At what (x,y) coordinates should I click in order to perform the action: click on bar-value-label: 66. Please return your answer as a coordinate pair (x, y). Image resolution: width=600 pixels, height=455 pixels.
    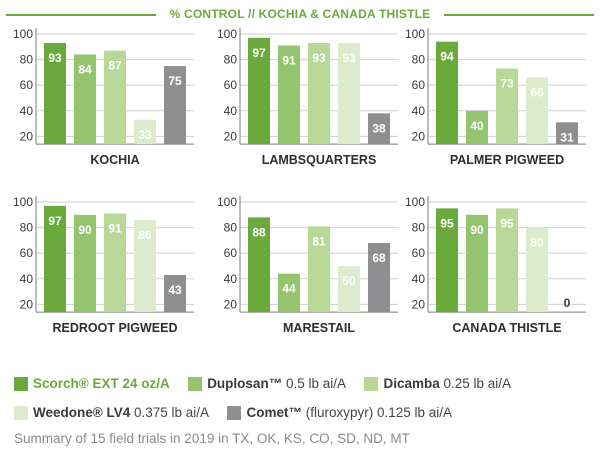
    Looking at the image, I should click on (537, 93).